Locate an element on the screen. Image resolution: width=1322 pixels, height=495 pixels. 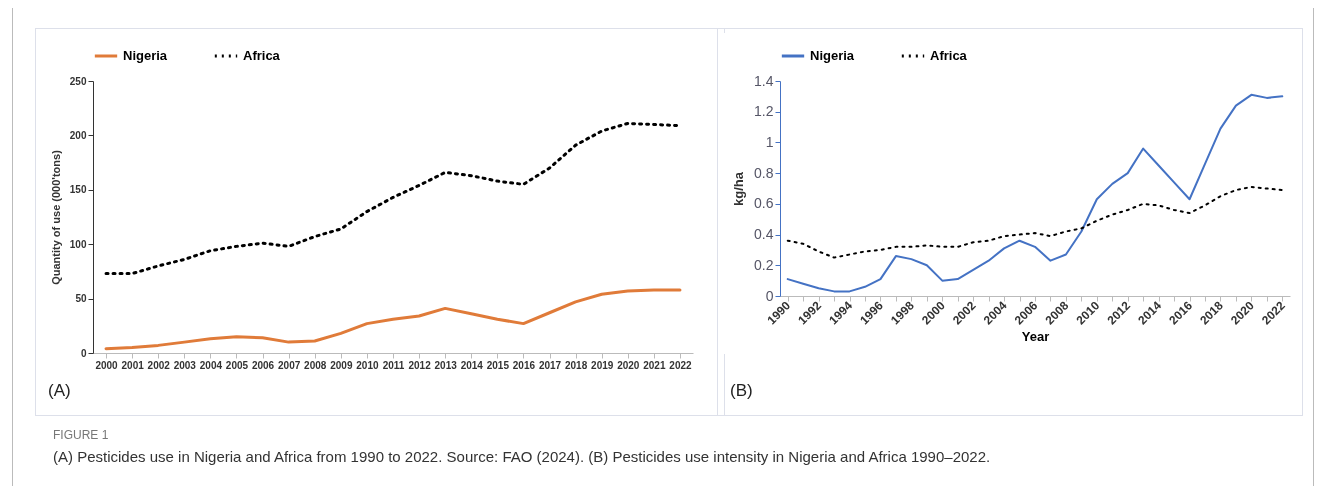
x-tick-label: 2002 is located at coordinates (159, 365).